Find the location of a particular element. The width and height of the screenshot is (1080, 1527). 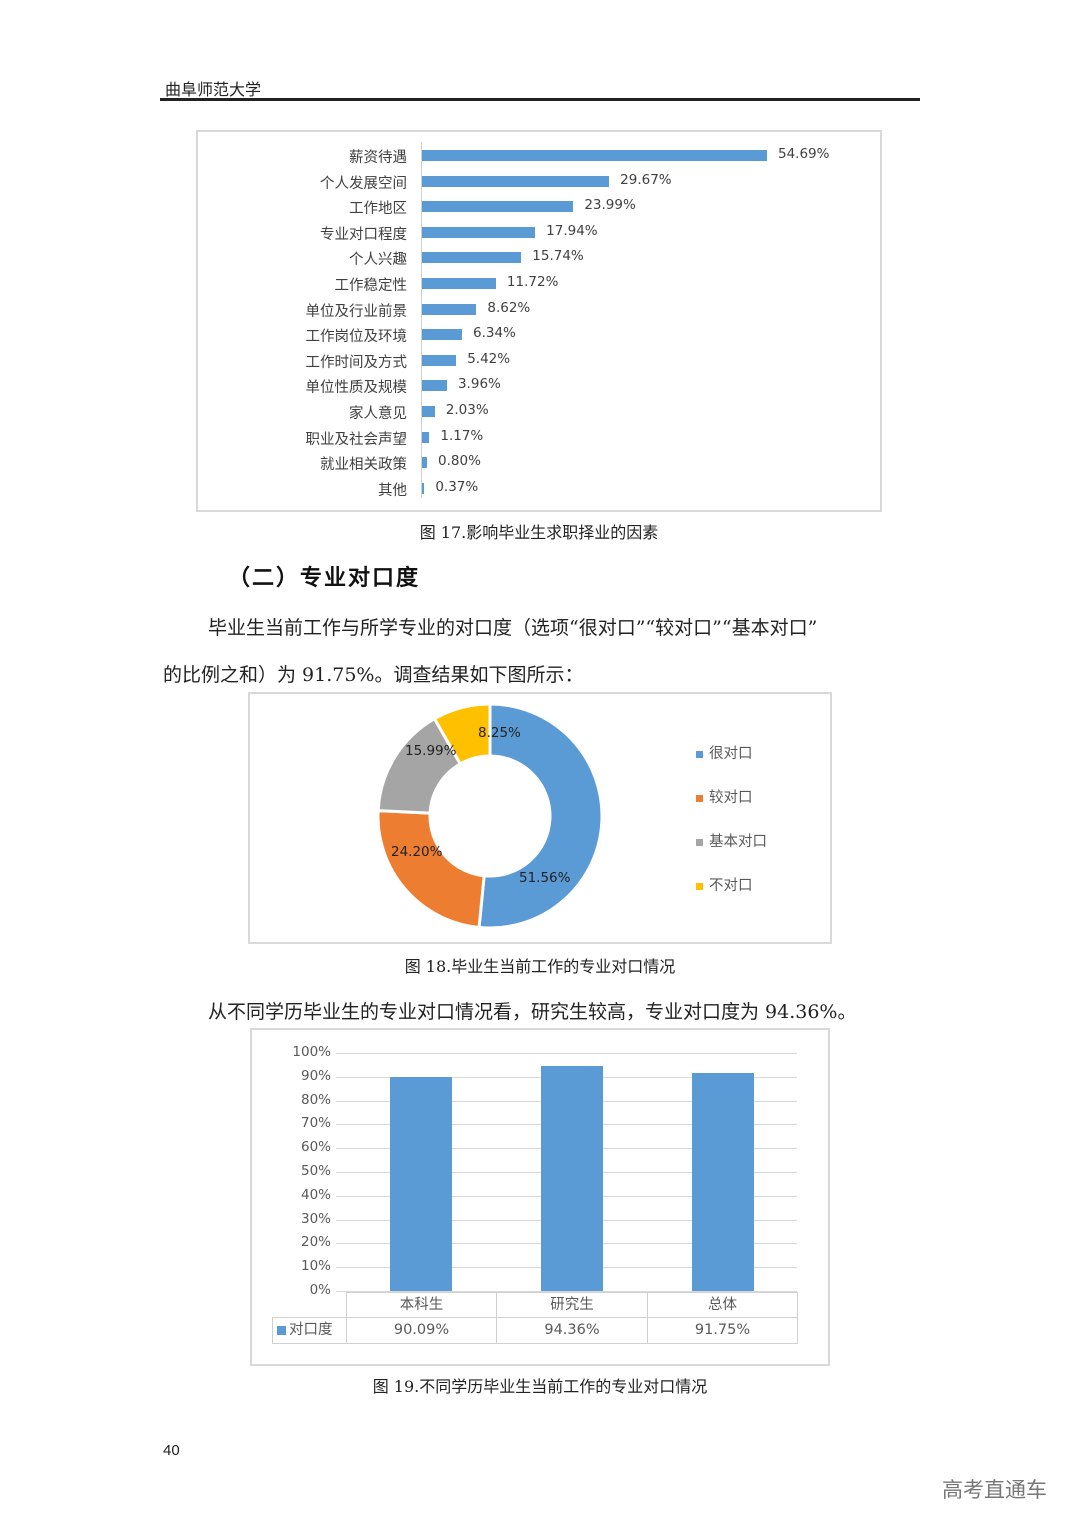

bar-category-label: 工作稳定性 is located at coordinates (371, 286).